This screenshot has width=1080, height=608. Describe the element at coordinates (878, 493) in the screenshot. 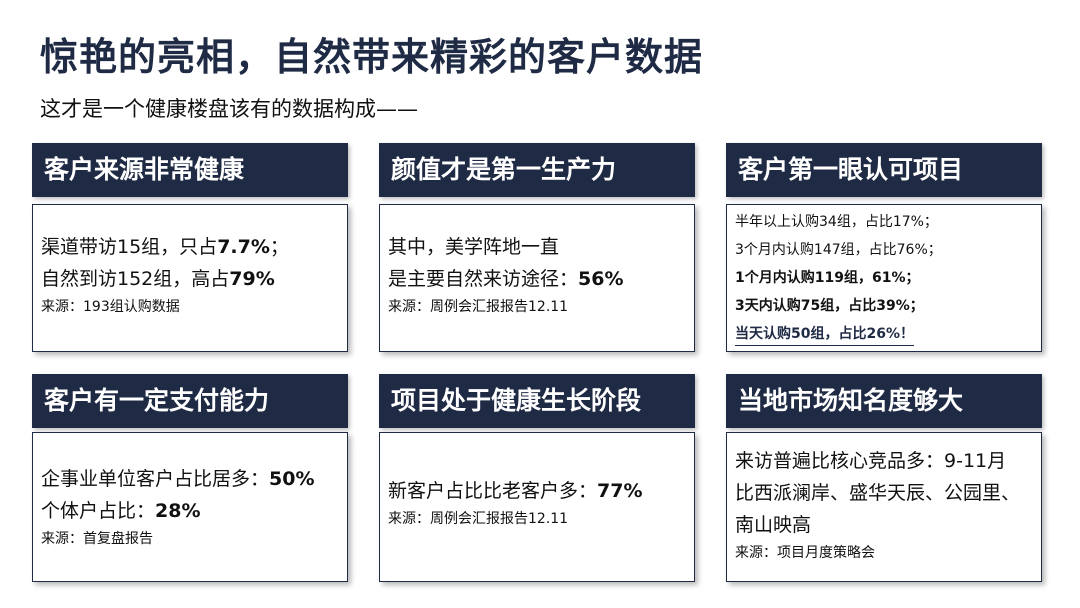

I see `card-line: 比西派澜岸、盛华天辰、公园里、` at that location.